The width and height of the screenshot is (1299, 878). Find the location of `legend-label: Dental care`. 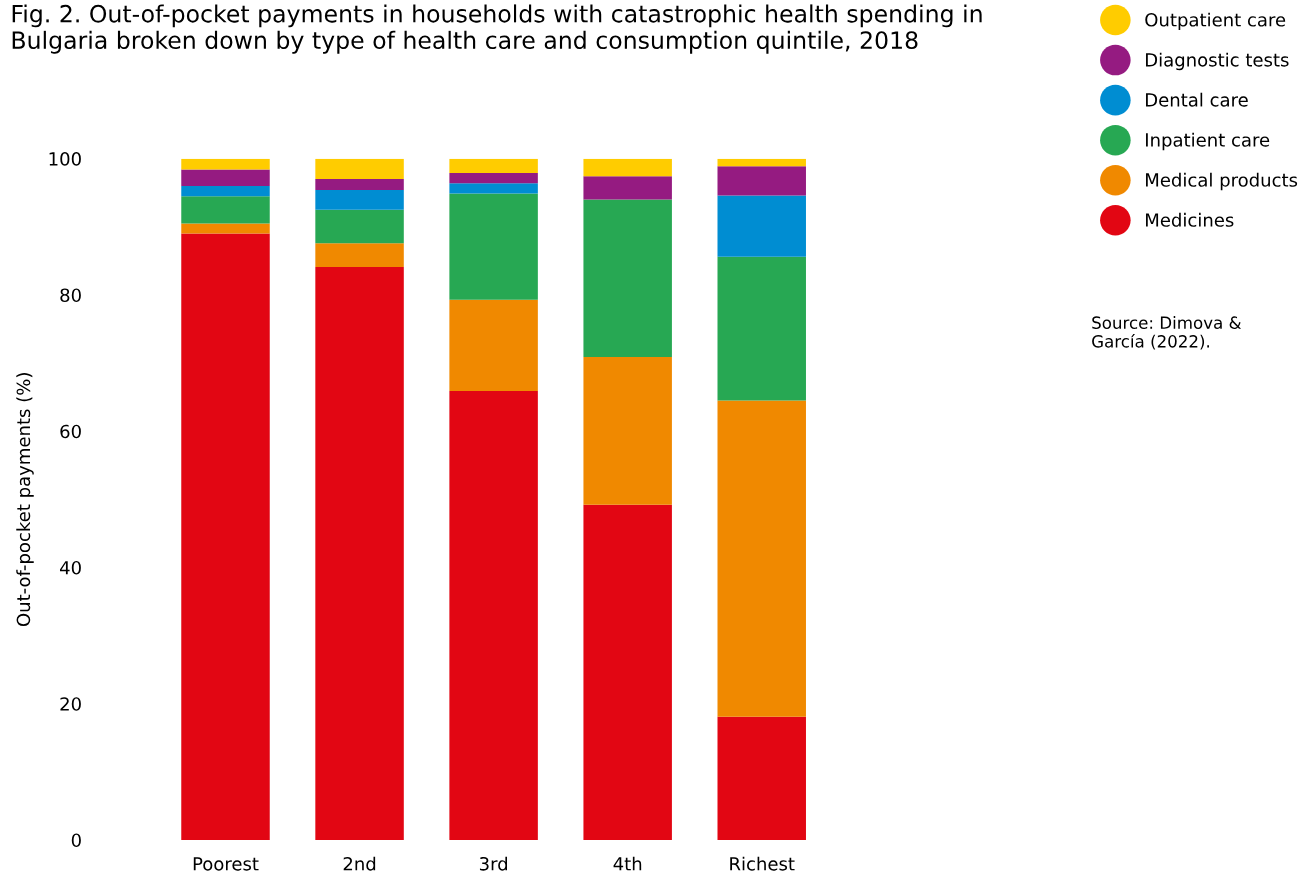

legend-label: Dental care is located at coordinates (1197, 99).